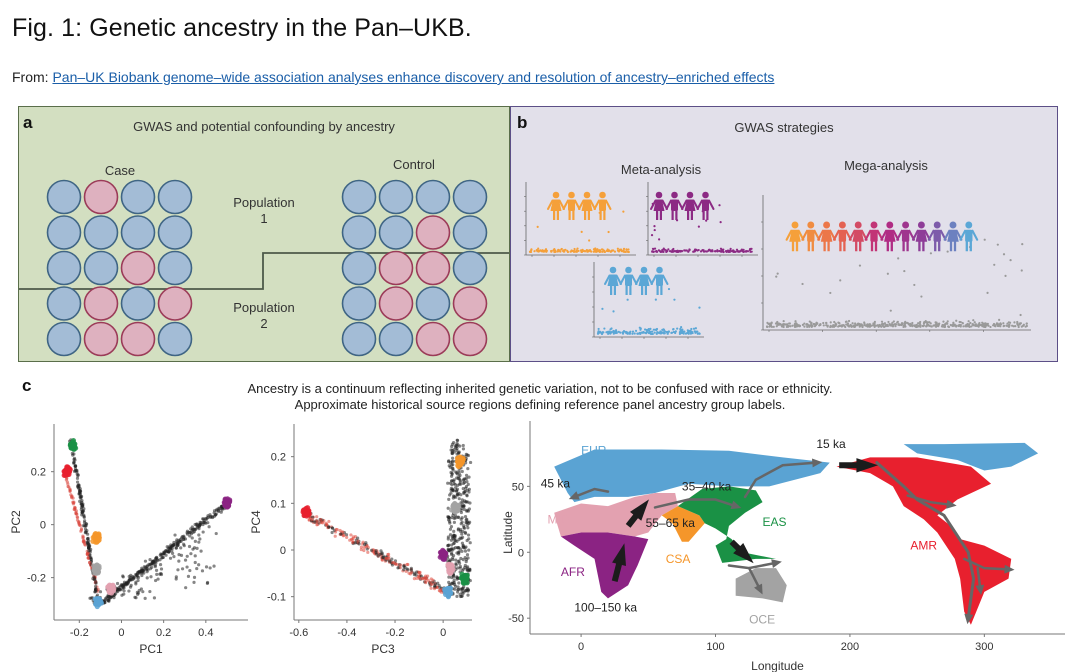  I want to click on cluster-point-csa, so click(93, 541).